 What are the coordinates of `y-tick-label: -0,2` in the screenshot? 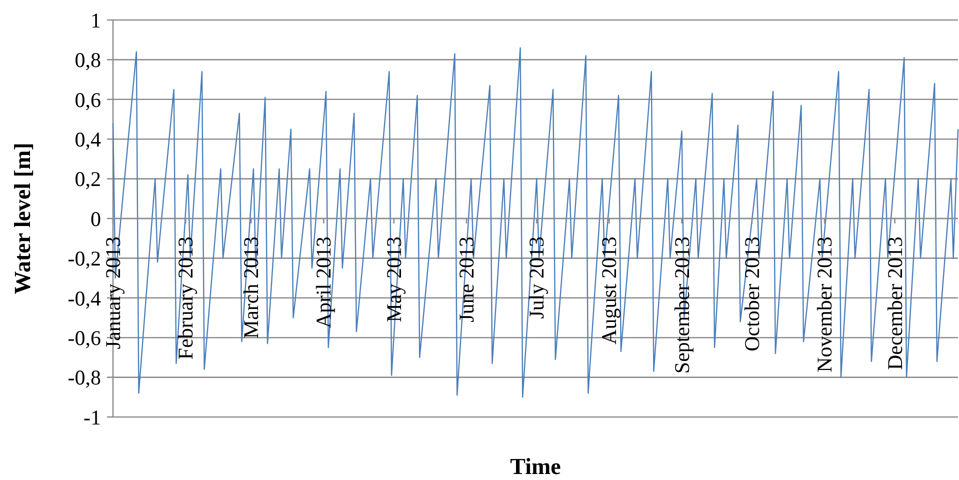 It's located at (84, 258).